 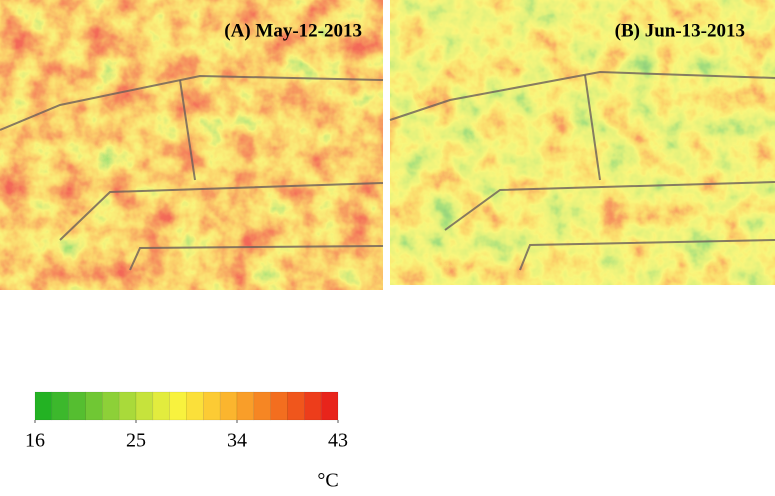 I want to click on tick-label: 25, so click(x=136, y=441).